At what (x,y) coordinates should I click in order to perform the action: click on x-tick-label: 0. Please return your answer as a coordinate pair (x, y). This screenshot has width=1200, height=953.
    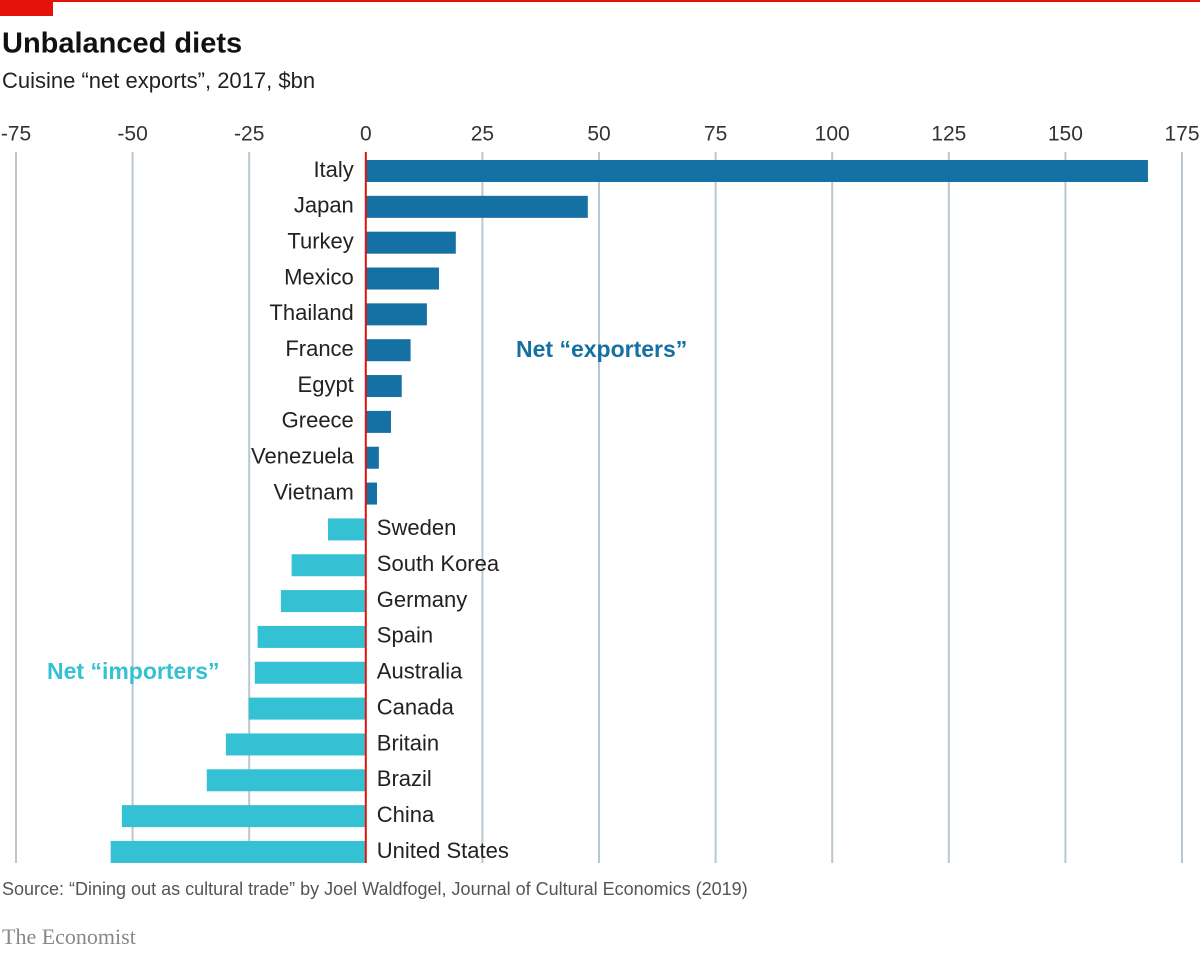
    Looking at the image, I should click on (366, 134).